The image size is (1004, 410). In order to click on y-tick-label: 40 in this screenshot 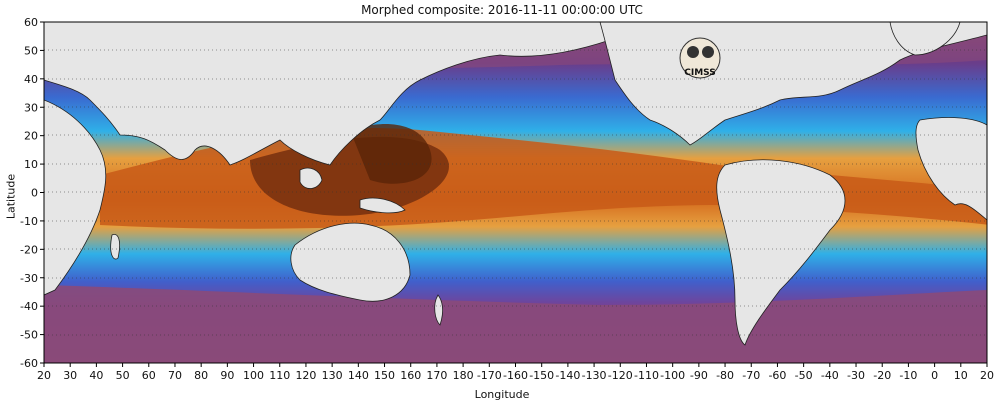, I will do `click(31, 79)`.